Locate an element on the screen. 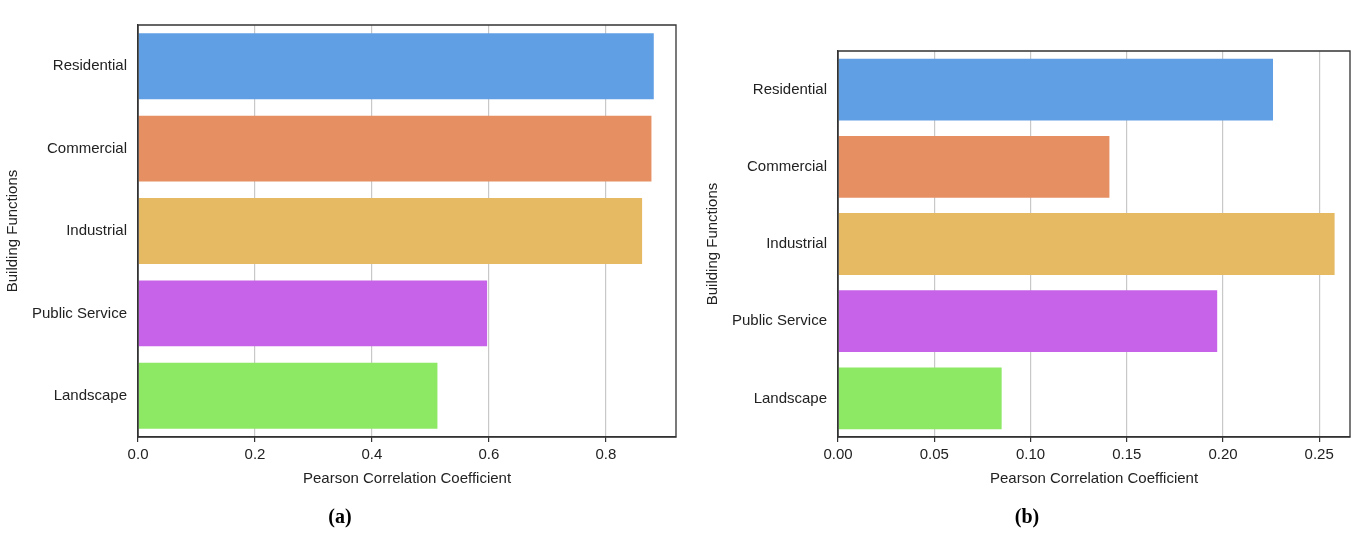  x-tick-label: 0.20 is located at coordinates (1223, 454).